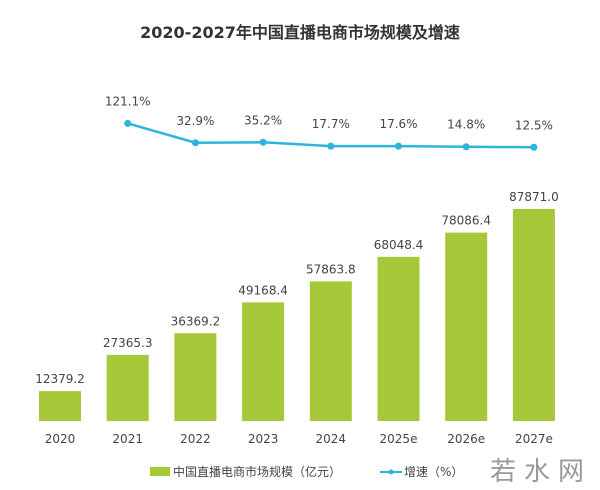  I want to click on x-tick-label: 2020, so click(60, 439).